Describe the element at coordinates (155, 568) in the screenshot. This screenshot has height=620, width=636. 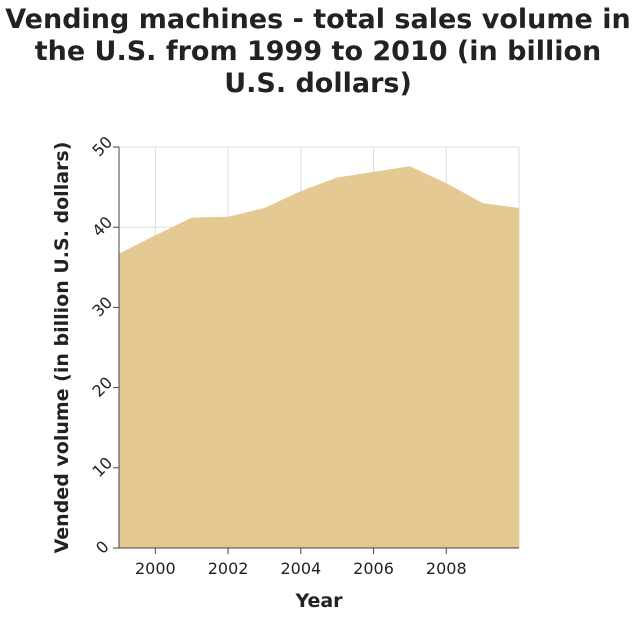
I see `x-tick-label-2000: 2000` at that location.